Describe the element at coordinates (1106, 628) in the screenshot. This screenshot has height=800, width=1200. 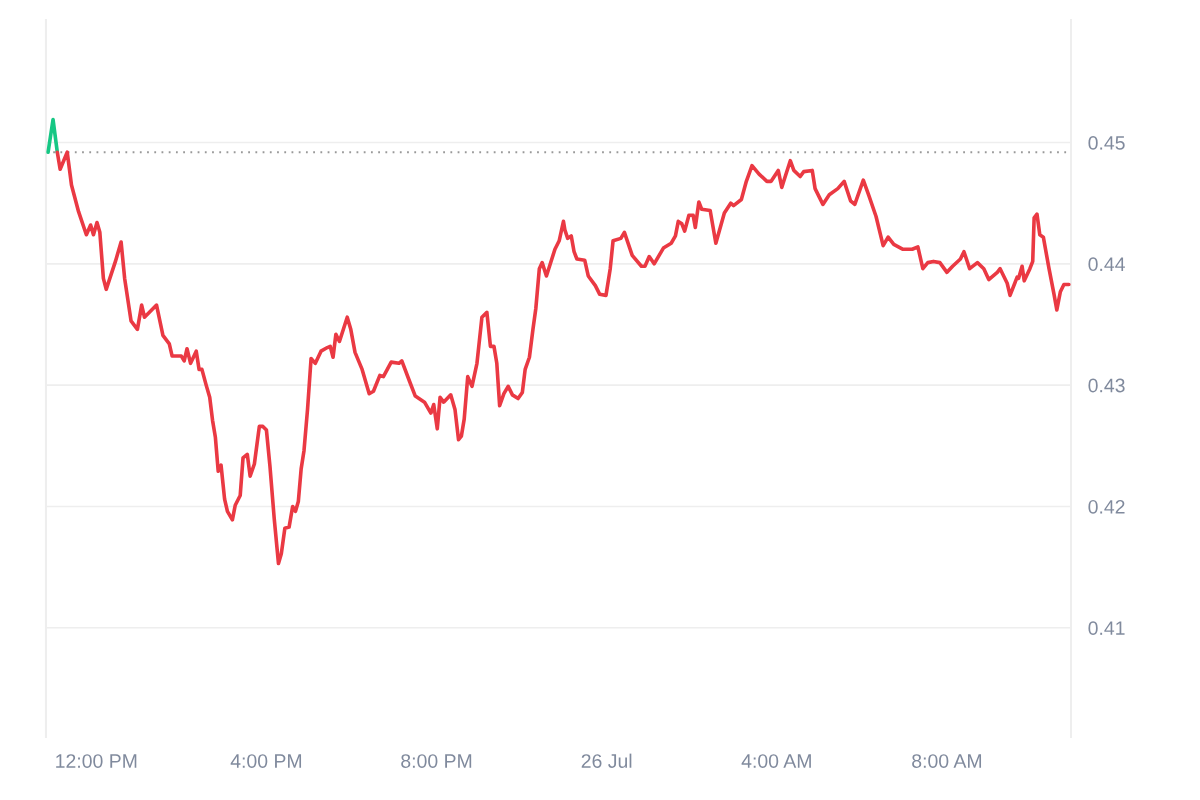
I see `y-tick-label: 0.41` at that location.